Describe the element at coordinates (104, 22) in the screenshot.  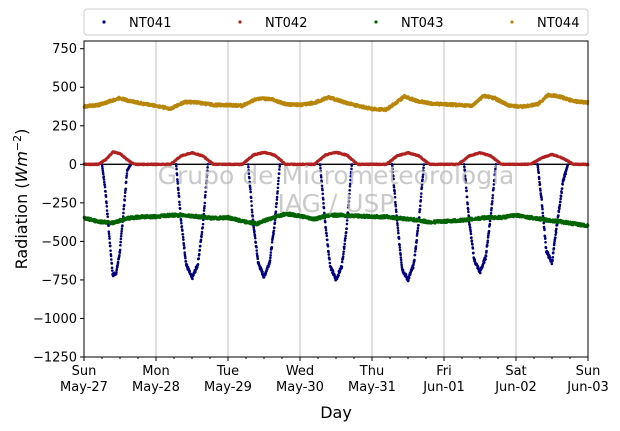
I see `legend-marker-nt041` at that location.